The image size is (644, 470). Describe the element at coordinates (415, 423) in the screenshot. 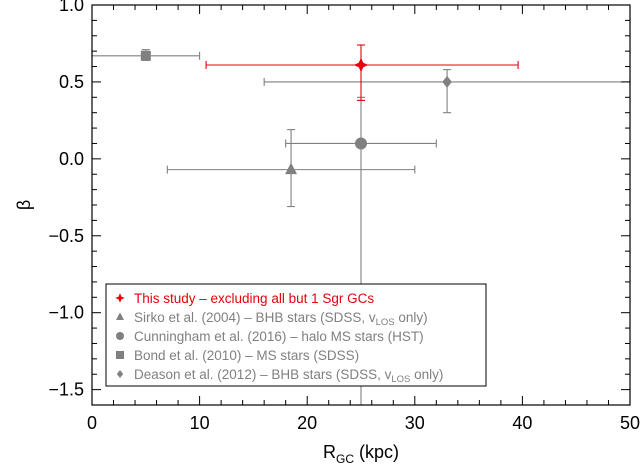

I see `x-tick-label: 30` at that location.